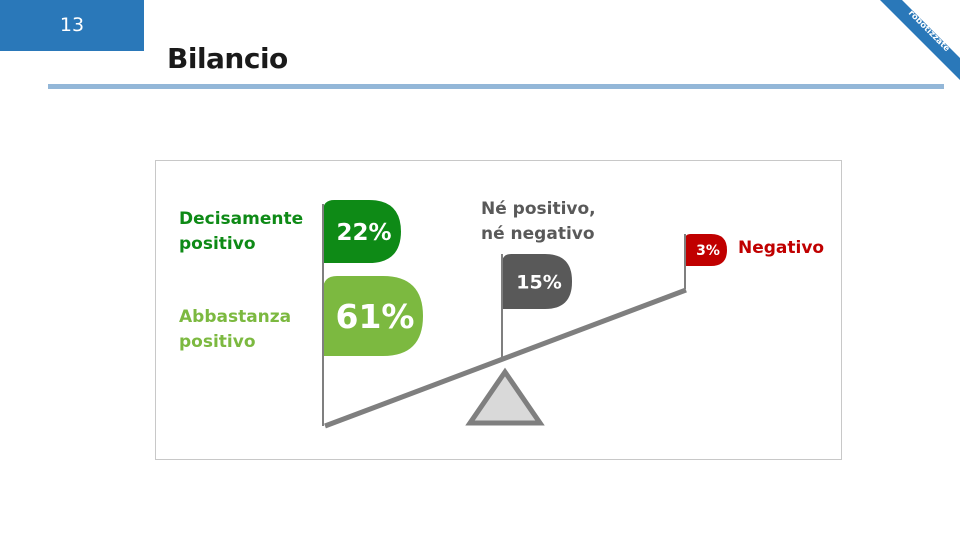 This screenshot has width=960, height=540. What do you see at coordinates (505, 358) in the screenshot?
I see `balance-beam` at bounding box center [505, 358].